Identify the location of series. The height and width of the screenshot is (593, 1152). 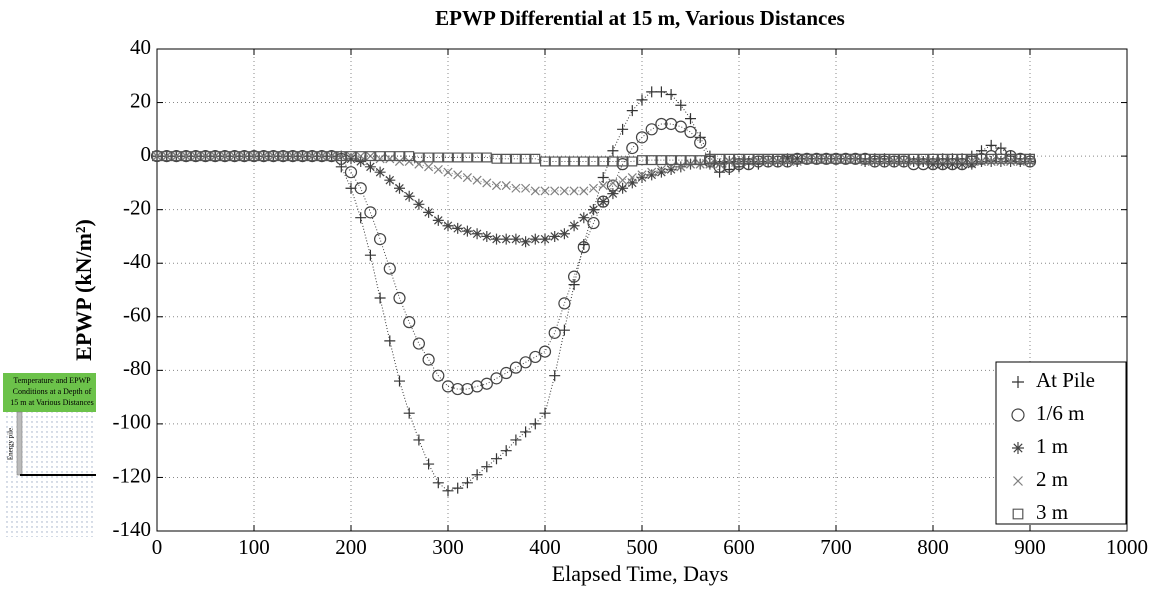
(593, 159).